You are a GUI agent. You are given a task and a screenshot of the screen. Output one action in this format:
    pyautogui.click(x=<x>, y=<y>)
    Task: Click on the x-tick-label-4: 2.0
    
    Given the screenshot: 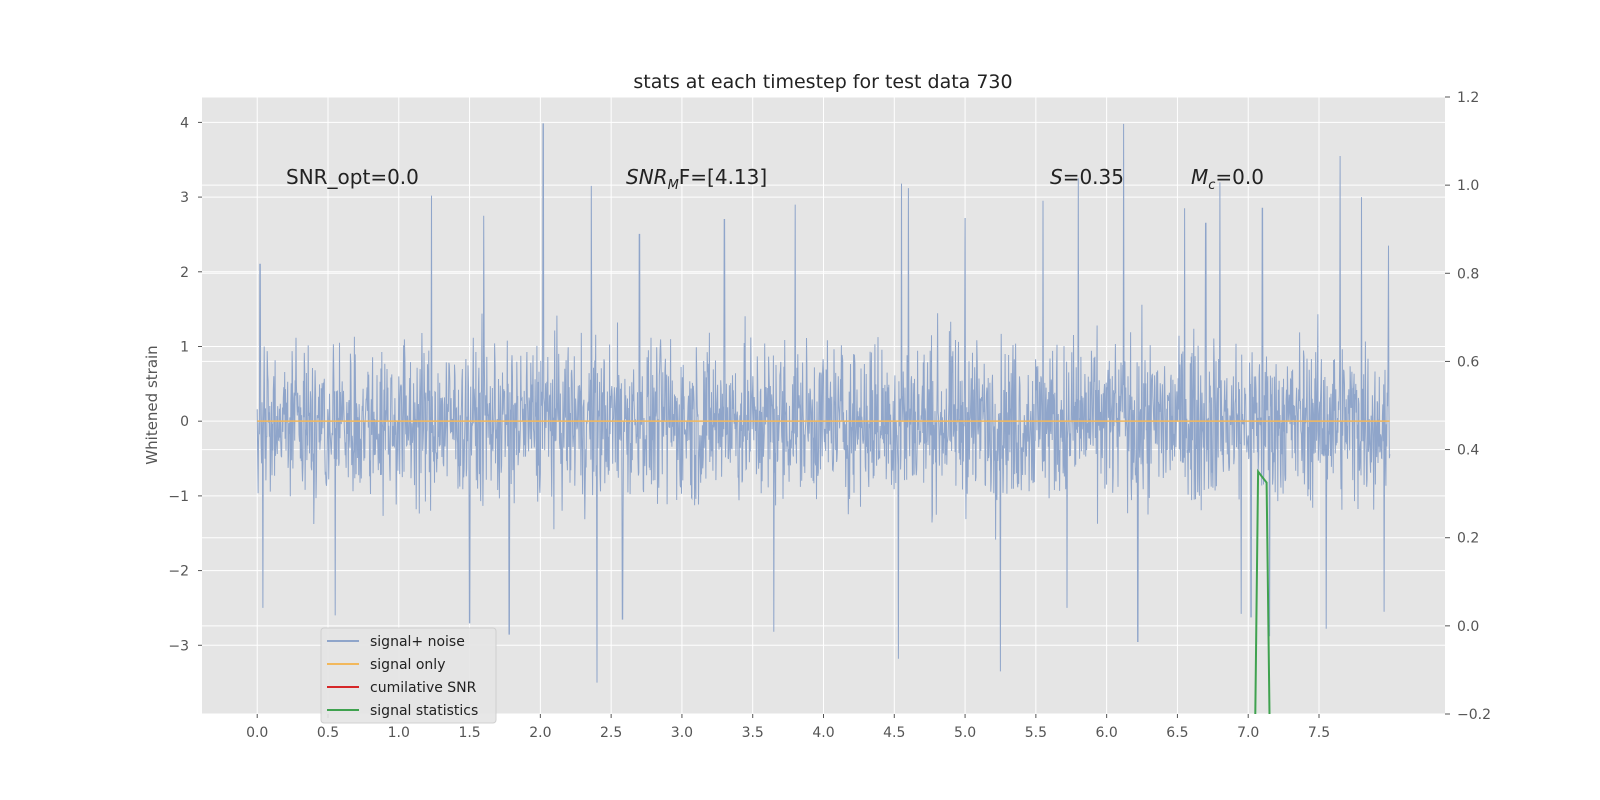 What is the action you would take?
    pyautogui.click(x=540, y=733)
    